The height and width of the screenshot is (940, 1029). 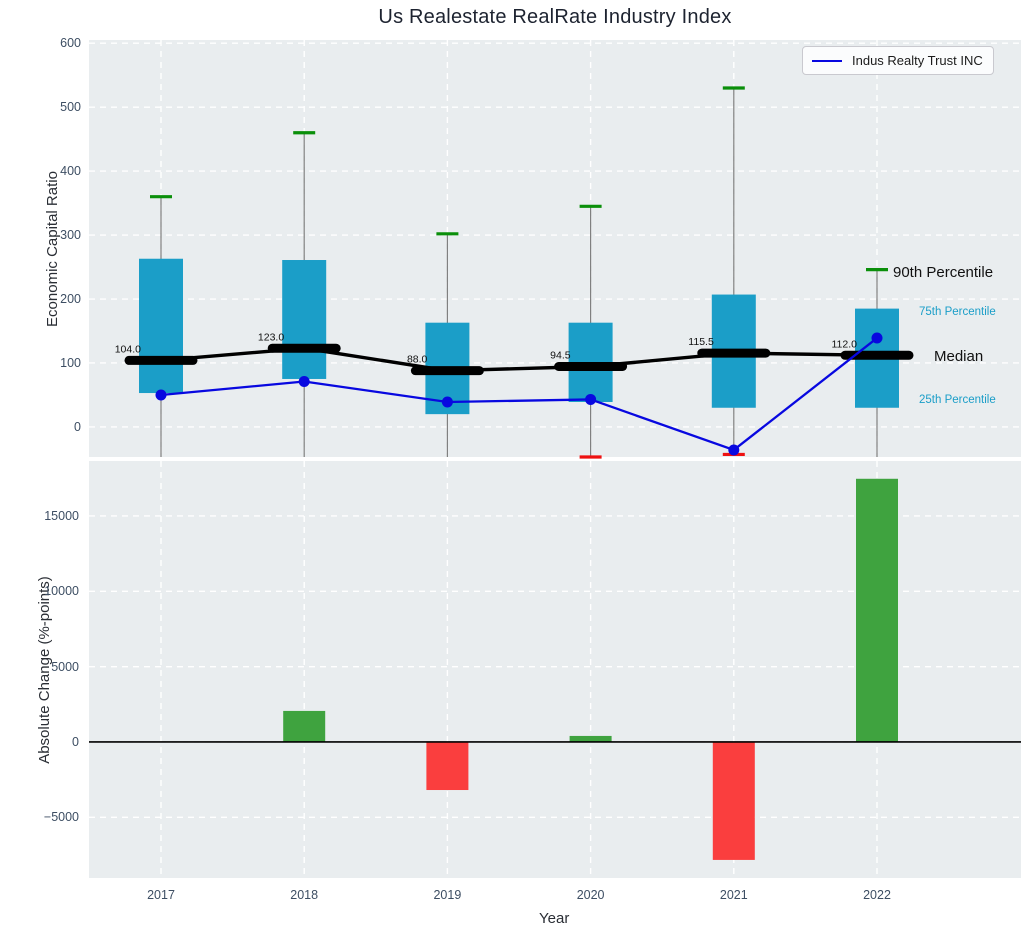 I want to click on indus-point-2019, so click(x=447, y=402).